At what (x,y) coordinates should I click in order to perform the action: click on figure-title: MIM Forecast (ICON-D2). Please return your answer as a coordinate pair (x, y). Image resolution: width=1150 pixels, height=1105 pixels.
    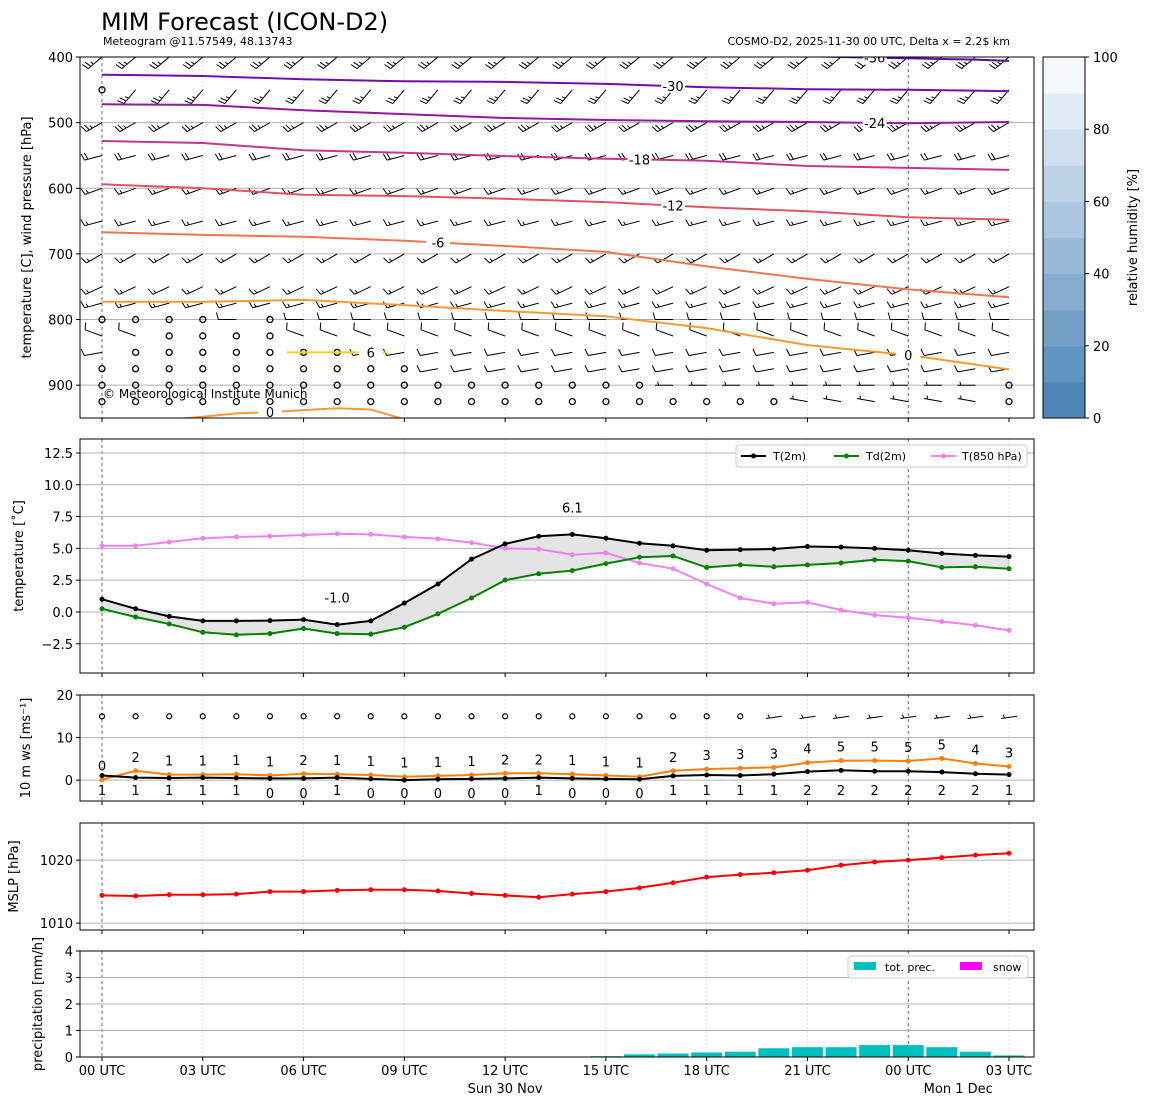
    Looking at the image, I should click on (244, 22).